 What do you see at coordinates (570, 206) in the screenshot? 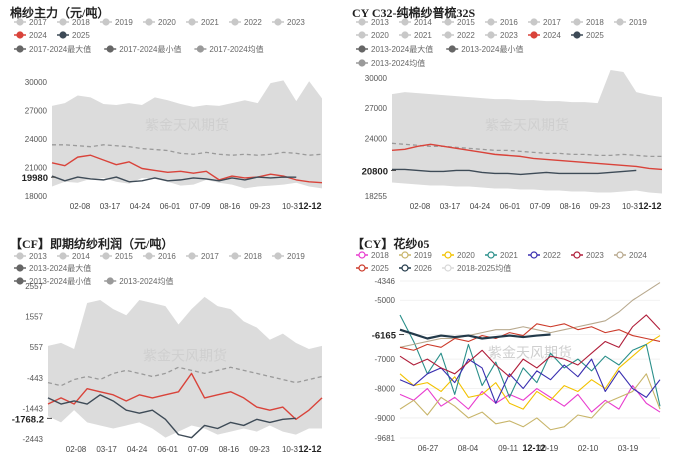
I see `x-tick-label: 08-16` at bounding box center [570, 206].